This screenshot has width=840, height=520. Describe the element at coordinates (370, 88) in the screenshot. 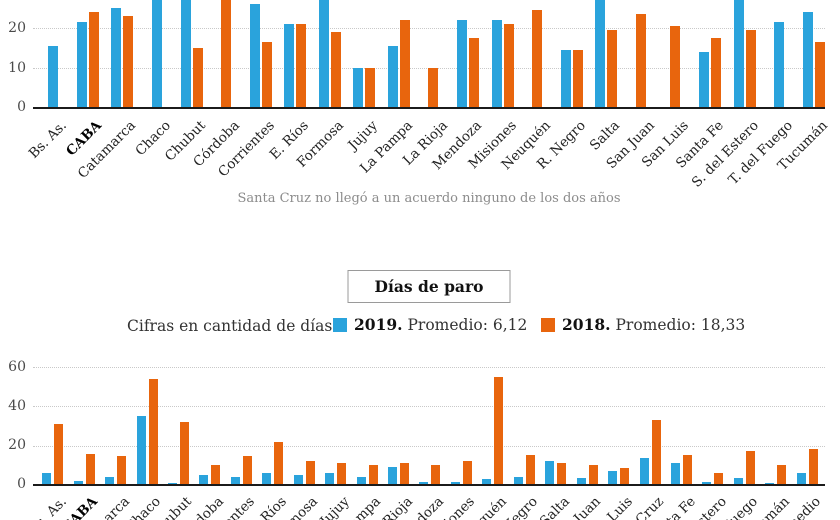

I see `bar-2018-Jujuy` at that location.